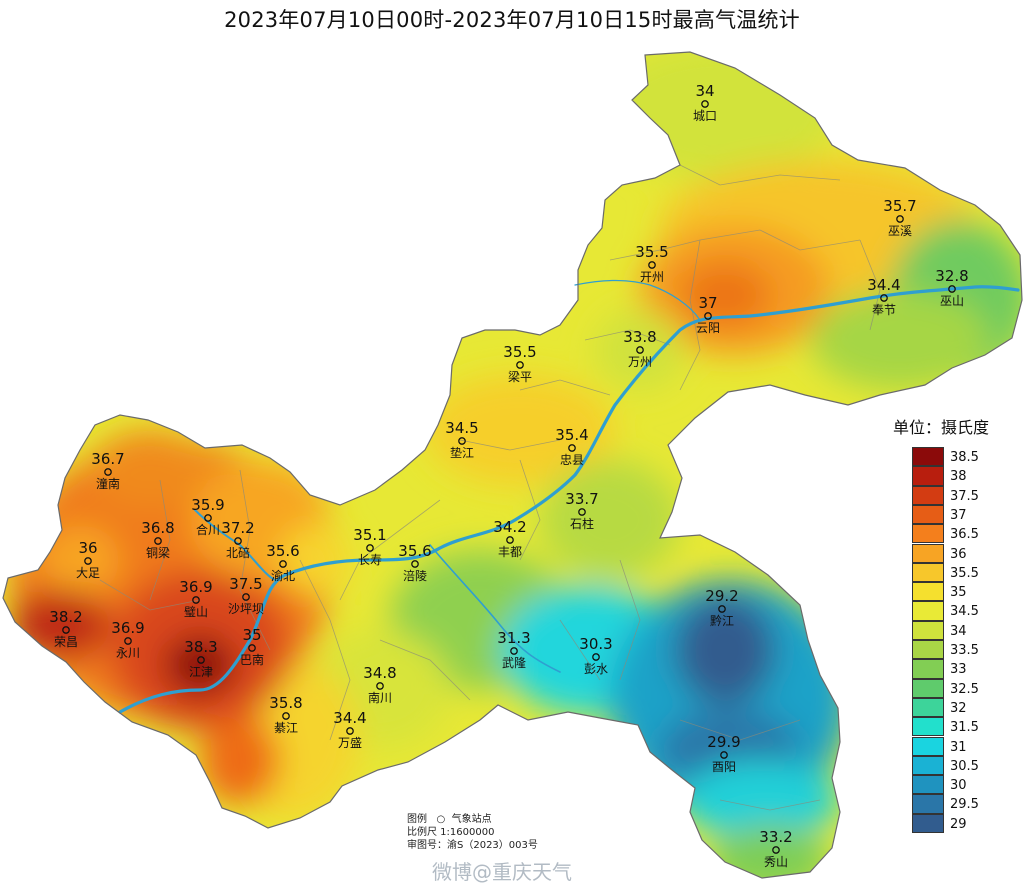 This screenshot has width=1024, height=893. I want to click on station-marker: 33.8 万州, so click(639, 348).